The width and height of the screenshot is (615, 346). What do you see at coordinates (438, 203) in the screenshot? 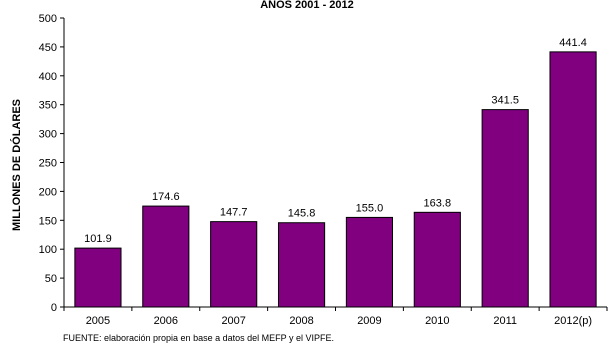
I see `data-label: 163.8` at bounding box center [438, 203].